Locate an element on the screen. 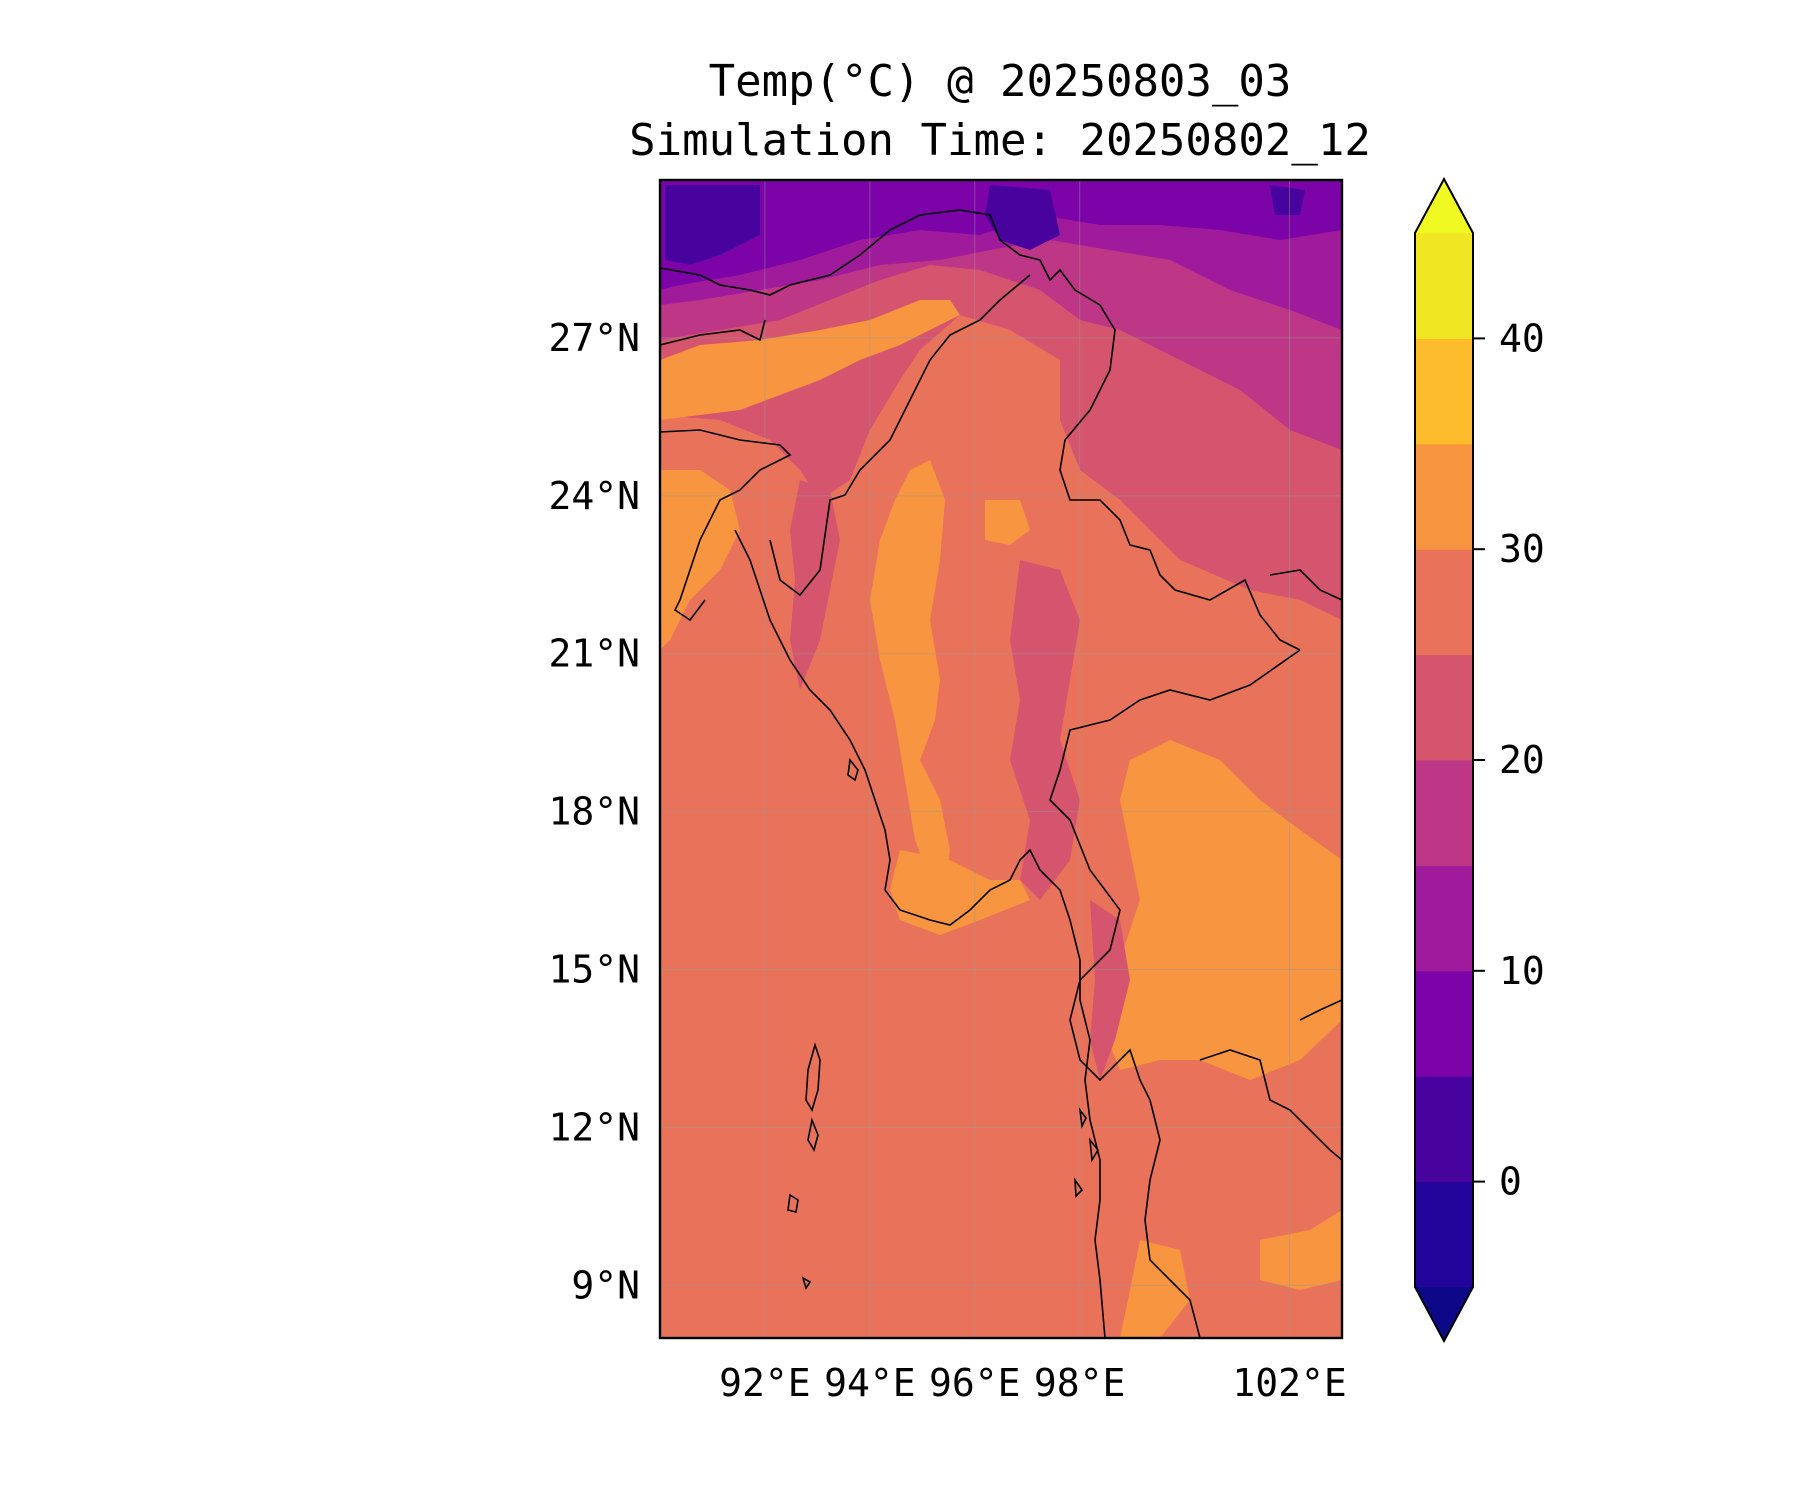  colorbar: 0 10 20 30 40 is located at coordinates (1479, 760).